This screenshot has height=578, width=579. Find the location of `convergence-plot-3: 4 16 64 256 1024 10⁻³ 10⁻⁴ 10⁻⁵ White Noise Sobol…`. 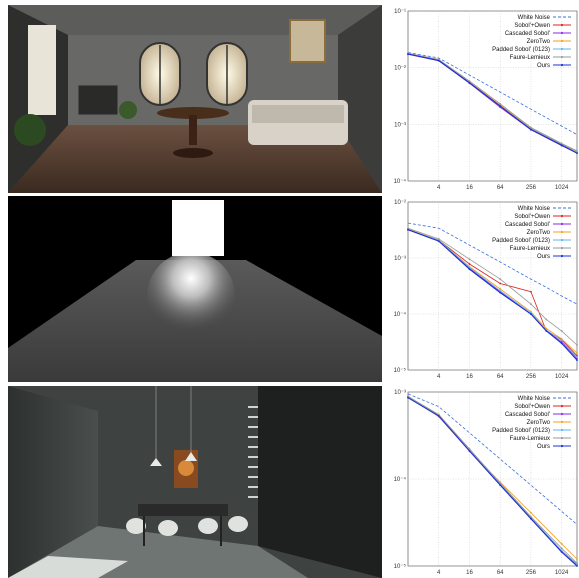

convergence-plot-3: 4 16 64 256 1024 10⁻³ 10⁻⁴ 10⁻⁵ White Noise Sobol… is located at coordinates (482, 482).